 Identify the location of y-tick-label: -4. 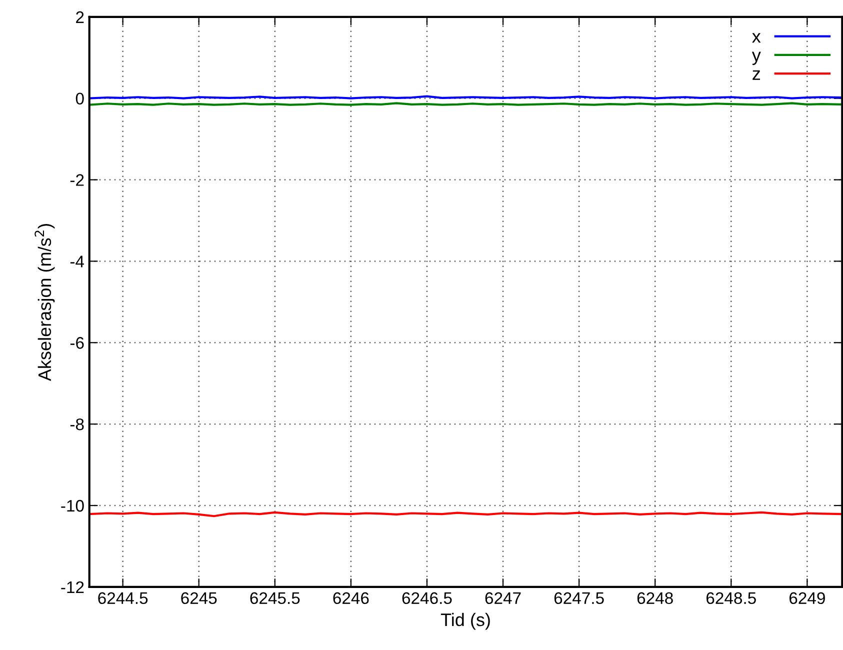
(77, 262).